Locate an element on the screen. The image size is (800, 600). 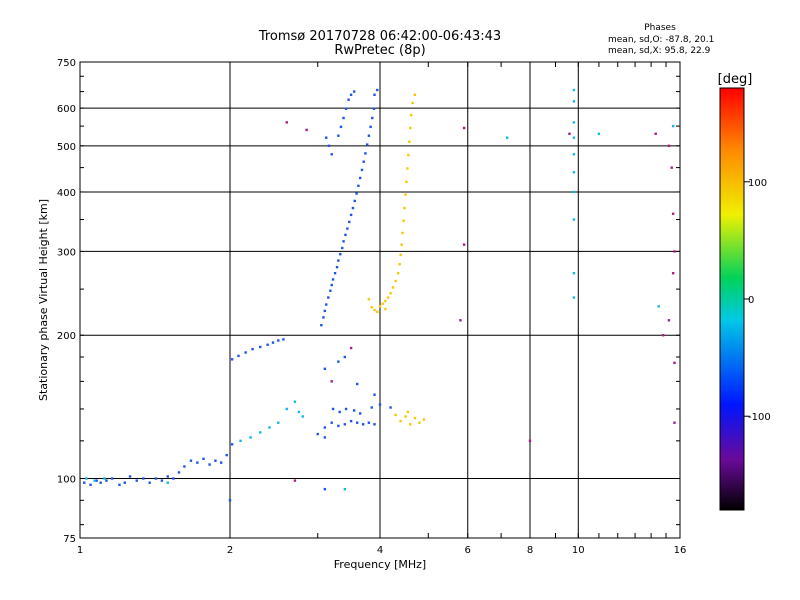
x-tick-label: 1 is located at coordinates (80, 550).